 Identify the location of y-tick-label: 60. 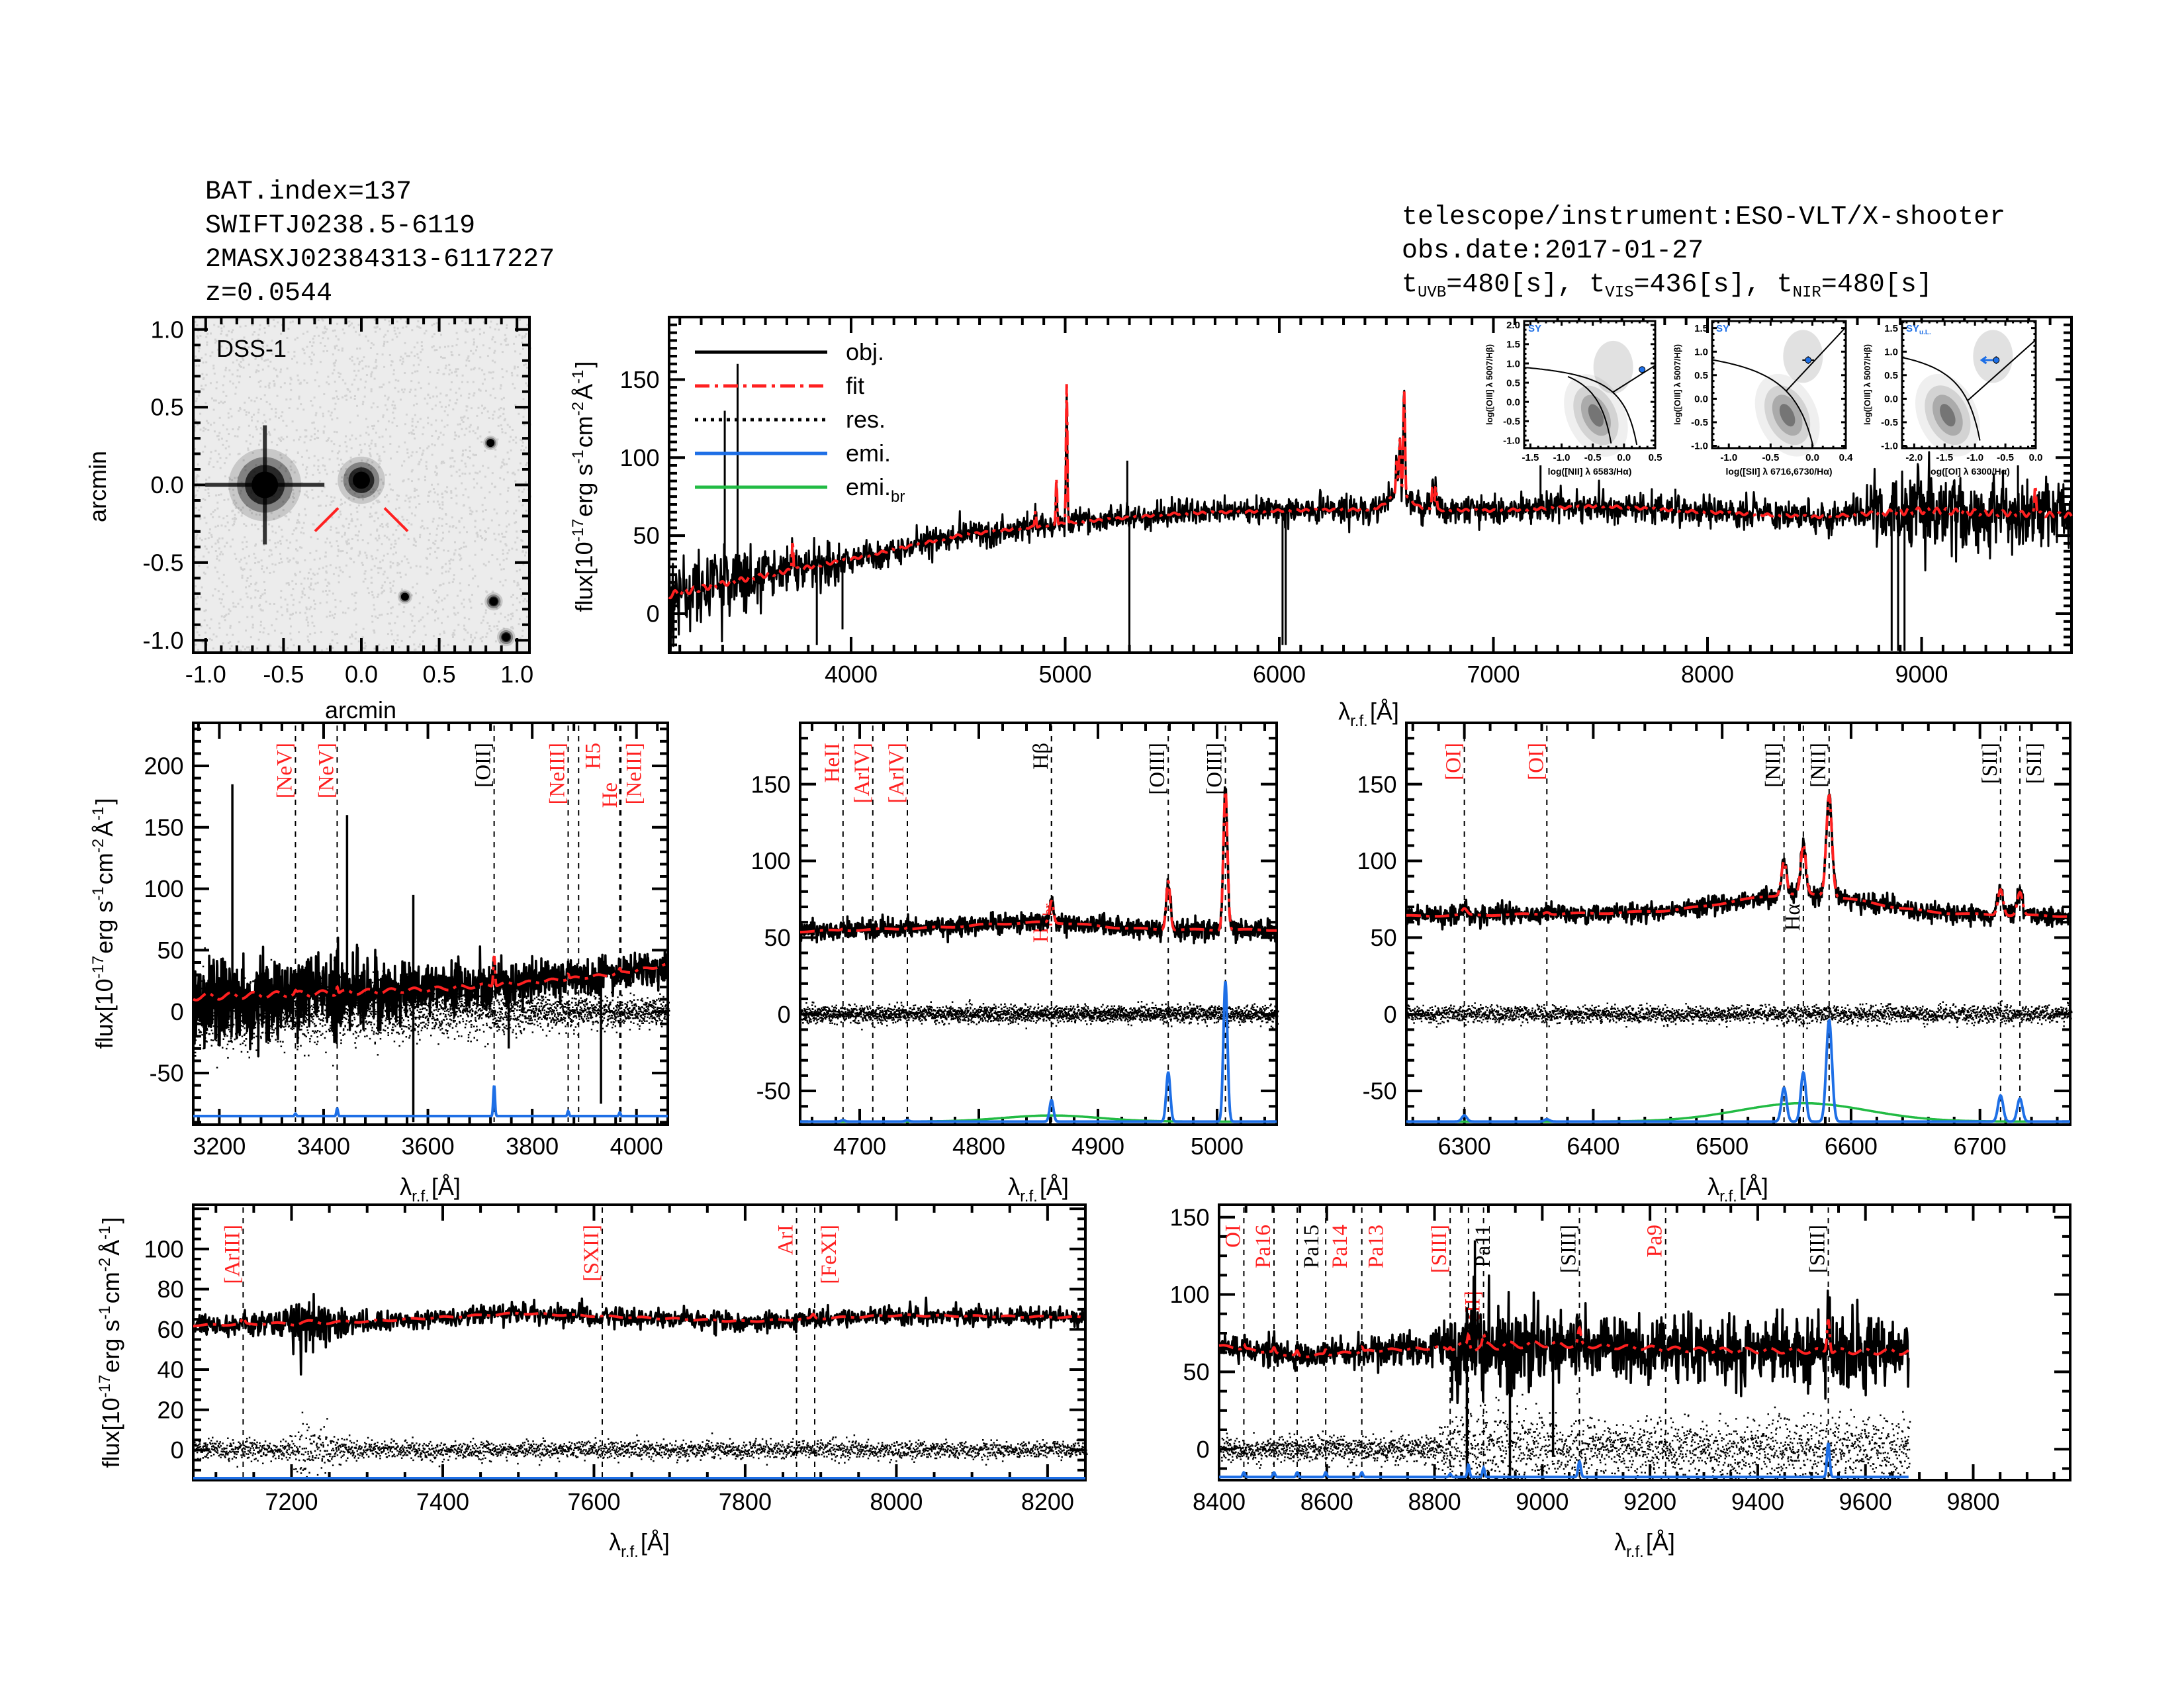
(171, 1329).